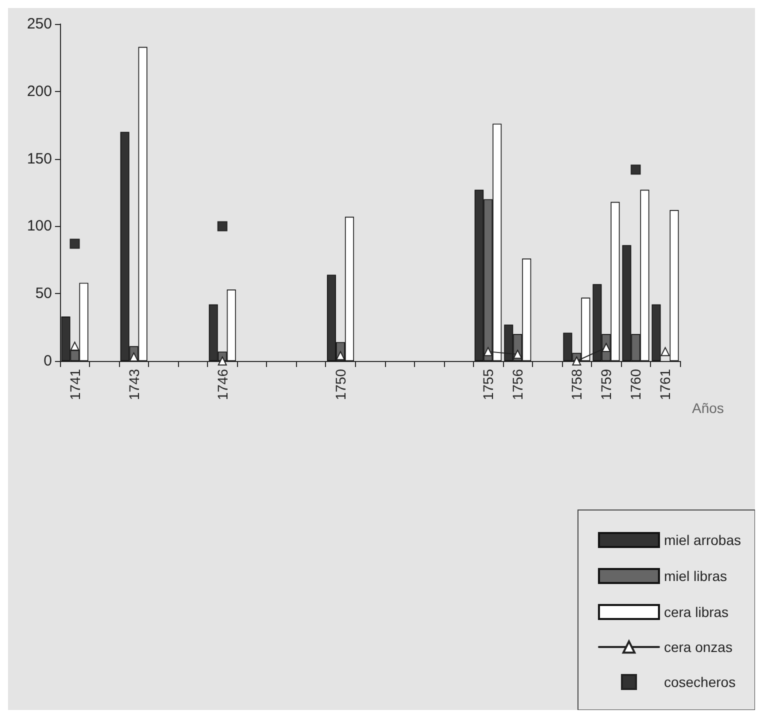 This screenshot has width=763, height=718. What do you see at coordinates (656, 332) in the screenshot?
I see `bar` at bounding box center [656, 332].